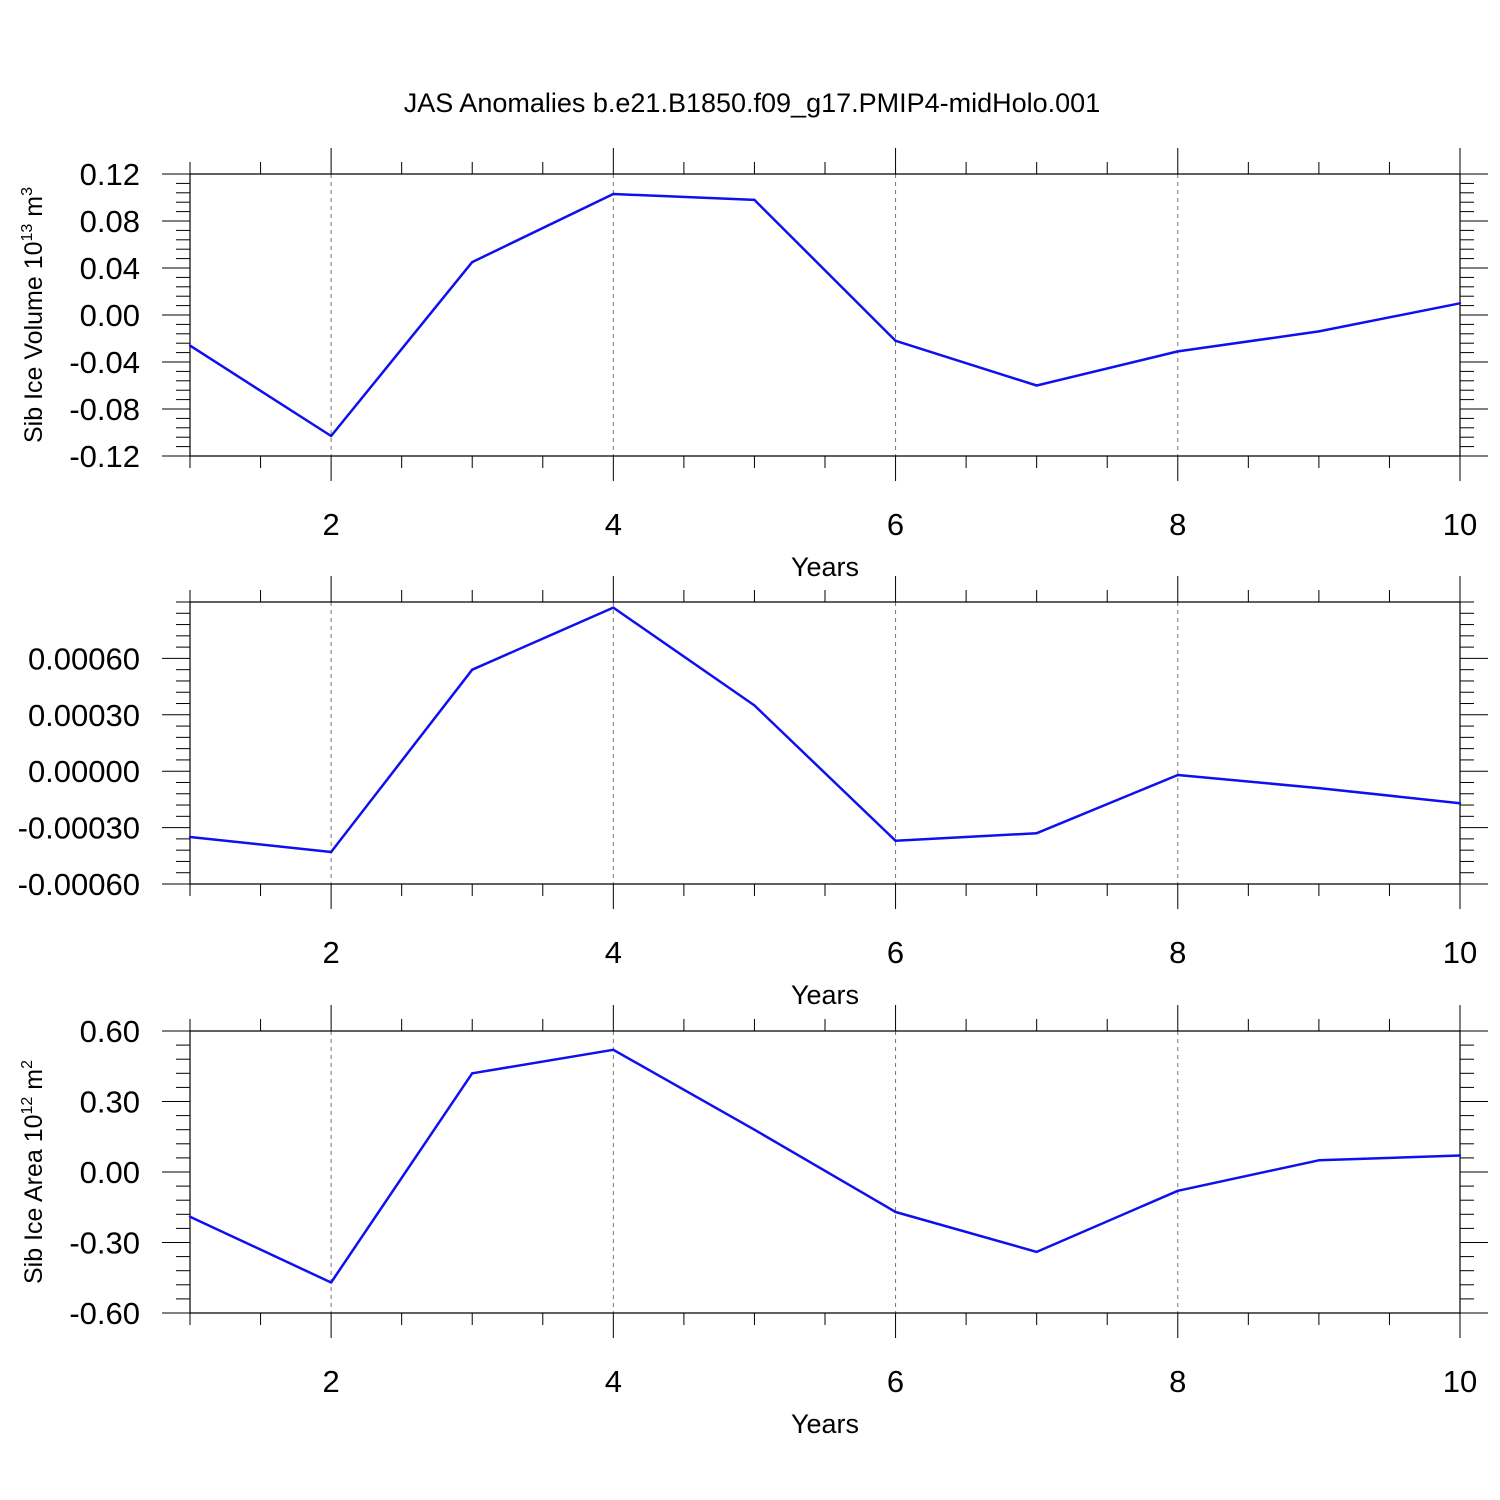  What do you see at coordinates (110, 221) in the screenshot?
I see `y-tick-label: 0.08` at bounding box center [110, 221].